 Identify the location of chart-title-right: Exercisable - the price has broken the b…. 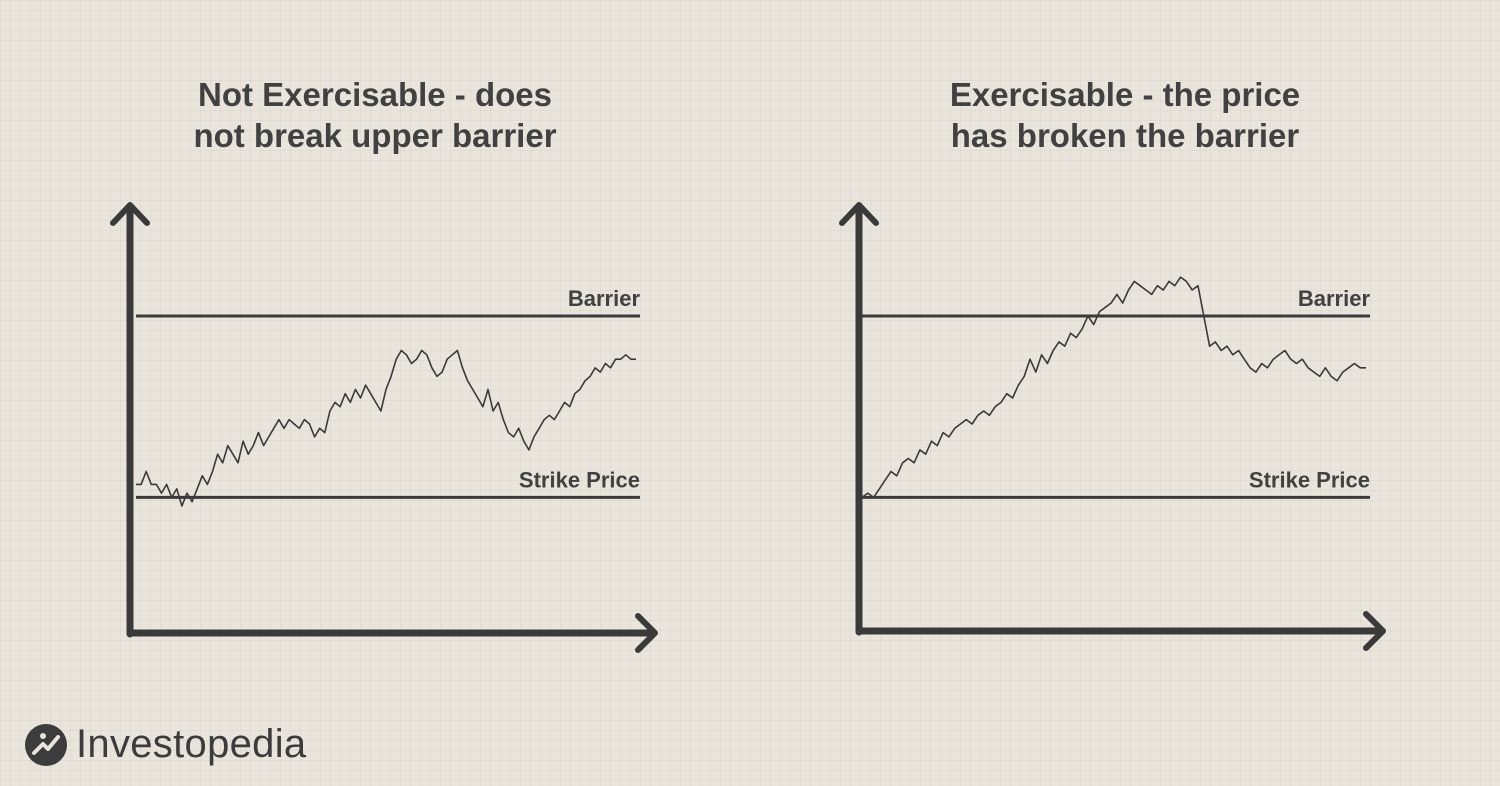
(1125, 115).